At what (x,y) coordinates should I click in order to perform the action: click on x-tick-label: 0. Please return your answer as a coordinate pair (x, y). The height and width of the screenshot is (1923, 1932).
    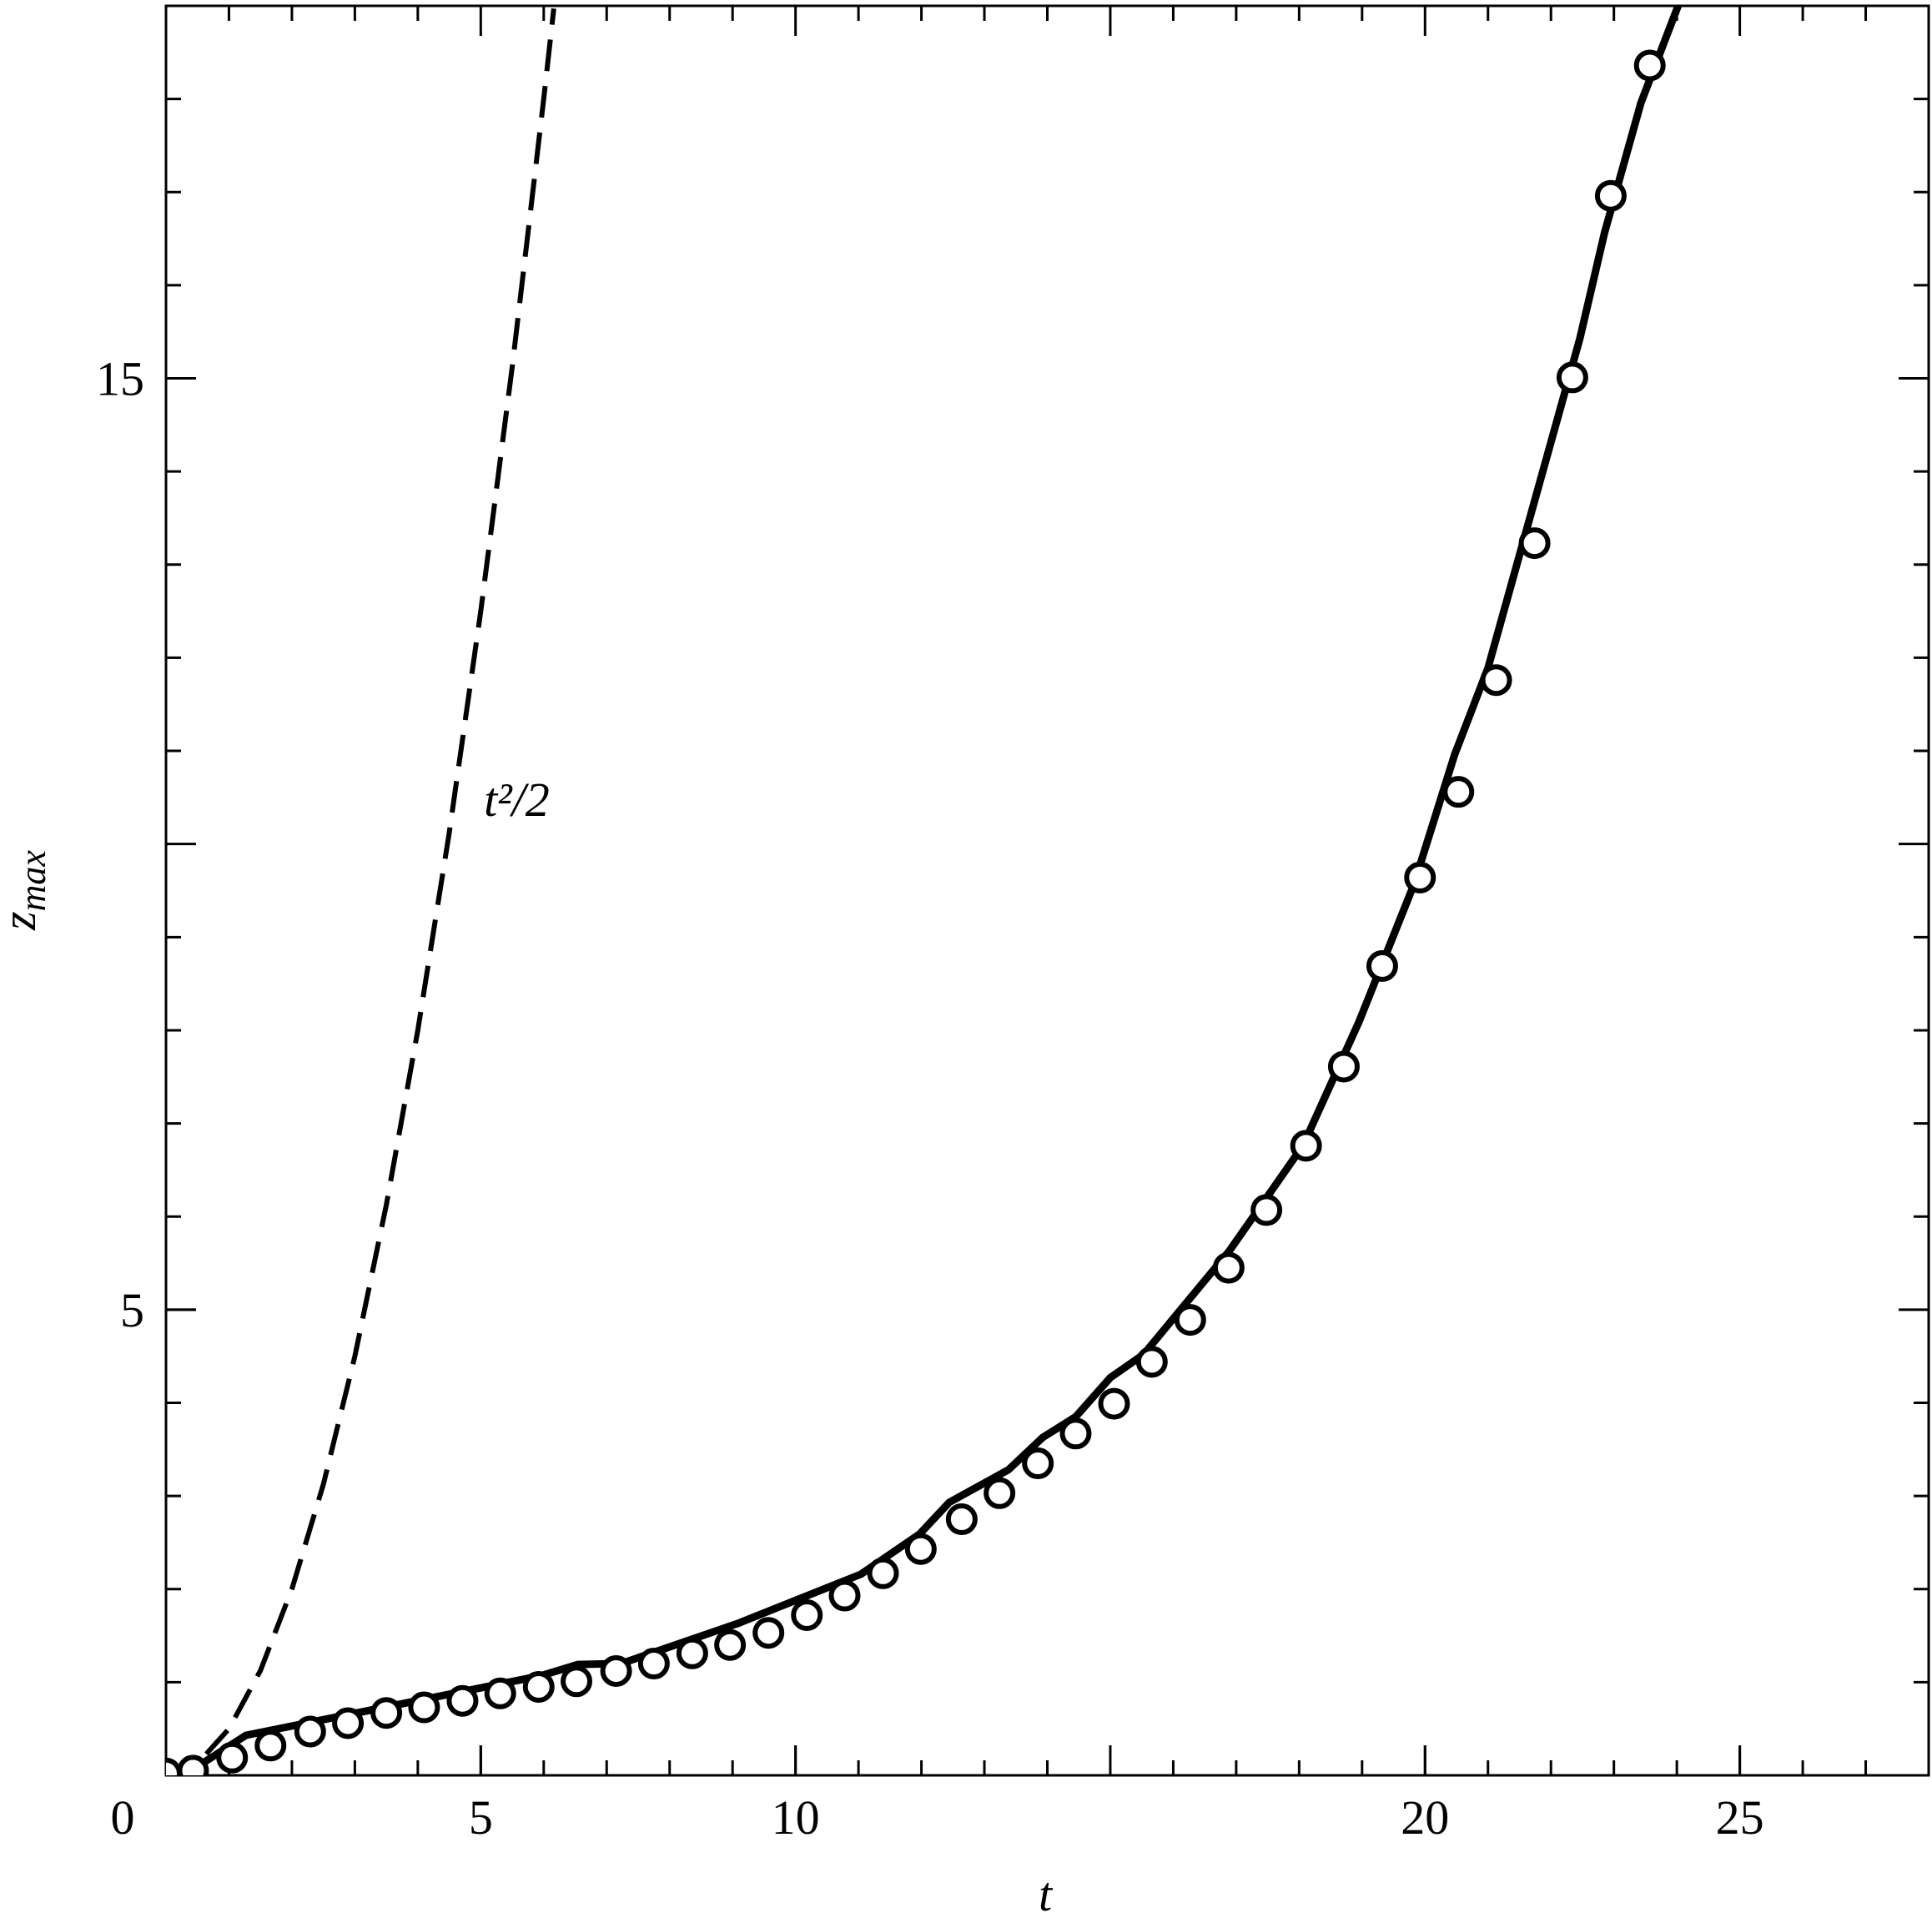
    Looking at the image, I should click on (123, 1818).